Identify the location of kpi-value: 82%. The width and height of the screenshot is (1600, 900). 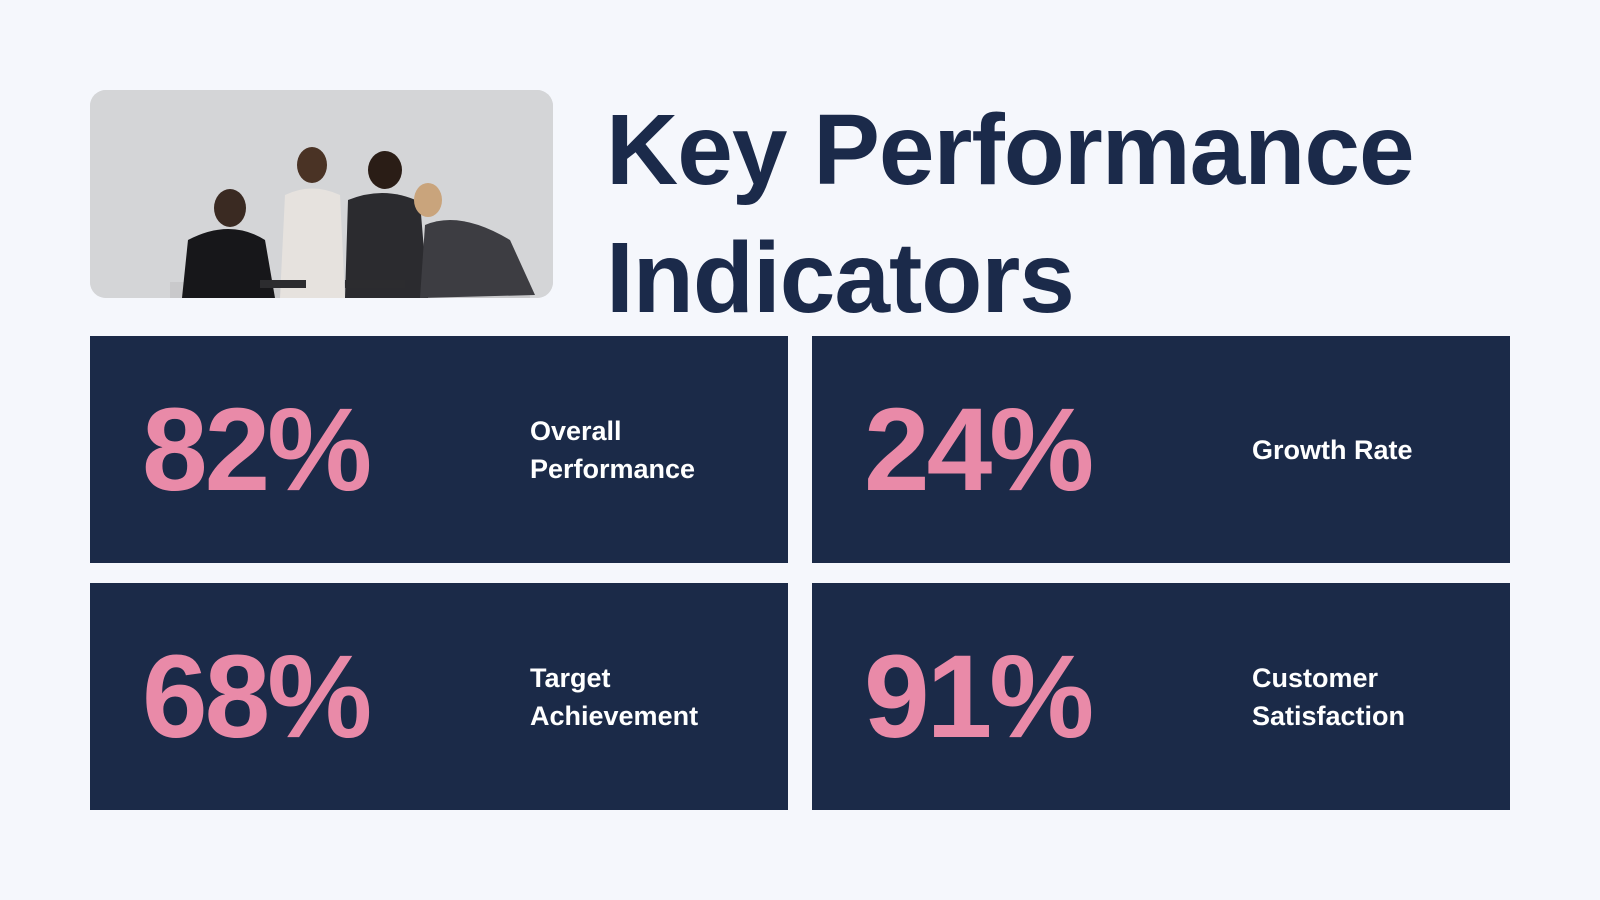
(257, 449).